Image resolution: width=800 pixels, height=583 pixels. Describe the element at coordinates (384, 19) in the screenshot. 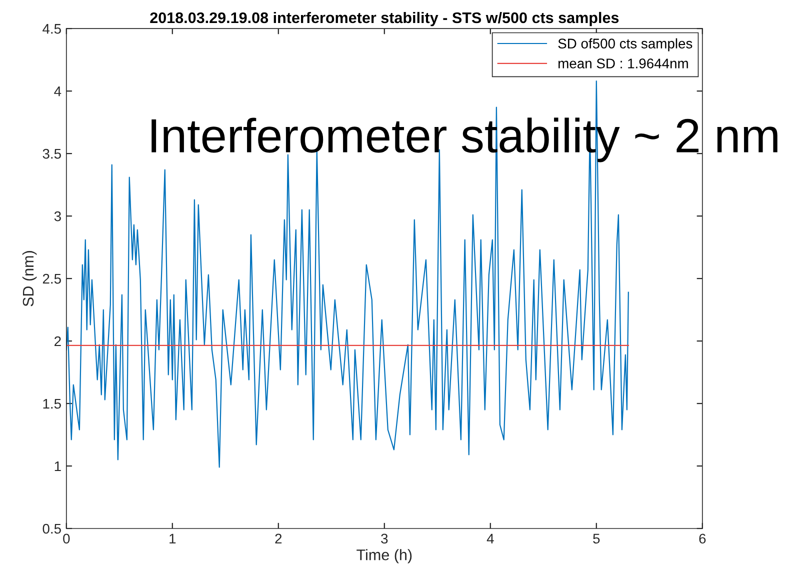

I see `chart-title: 2018.03.29.19.08 interferometer stability - STS w/500 cts samples` at that location.